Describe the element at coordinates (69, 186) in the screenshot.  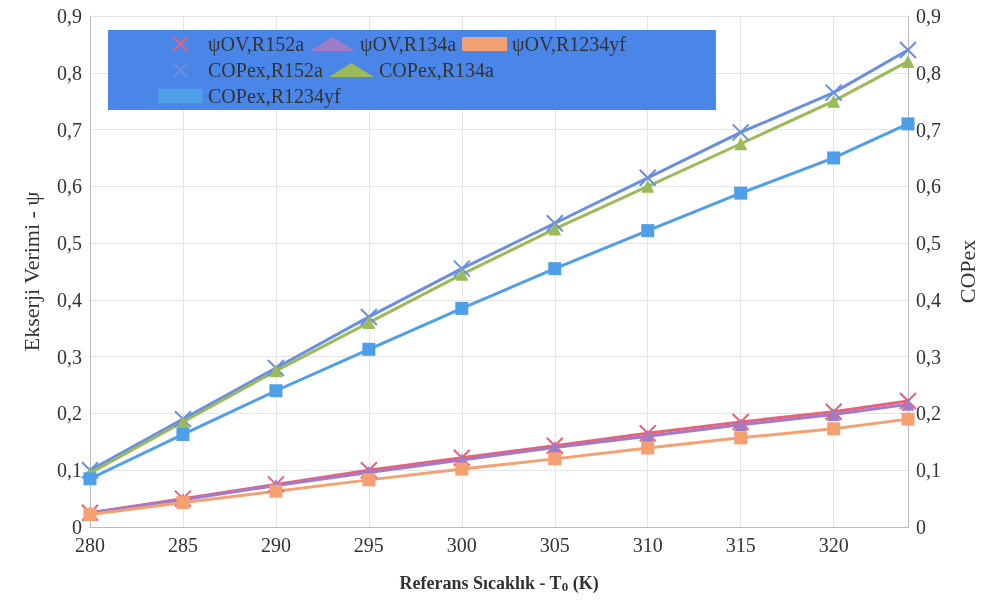
I see `y-tick-label: 0,6` at that location.